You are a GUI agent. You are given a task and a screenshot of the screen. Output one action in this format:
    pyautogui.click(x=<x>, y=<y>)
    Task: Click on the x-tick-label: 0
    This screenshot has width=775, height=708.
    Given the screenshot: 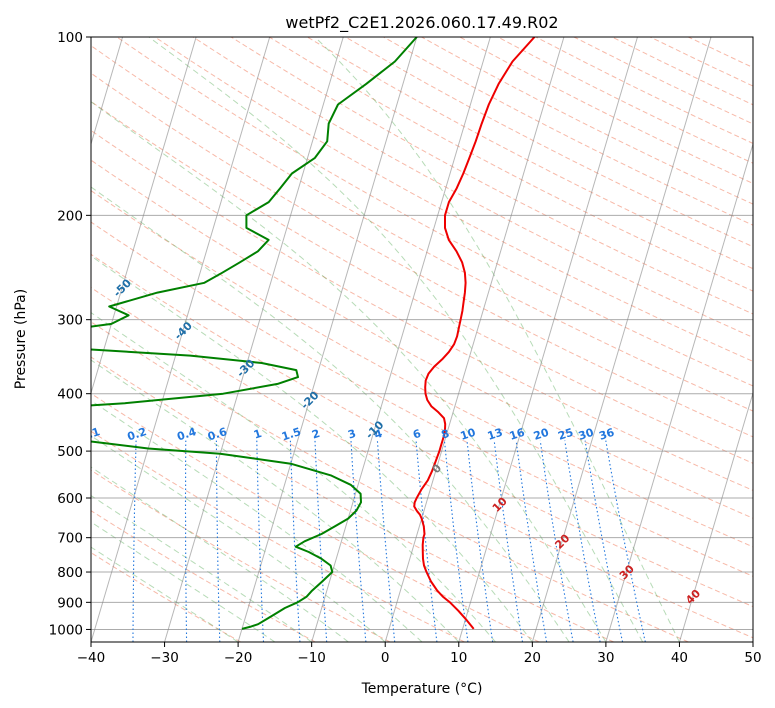 What is the action you would take?
    pyautogui.click(x=385, y=658)
    